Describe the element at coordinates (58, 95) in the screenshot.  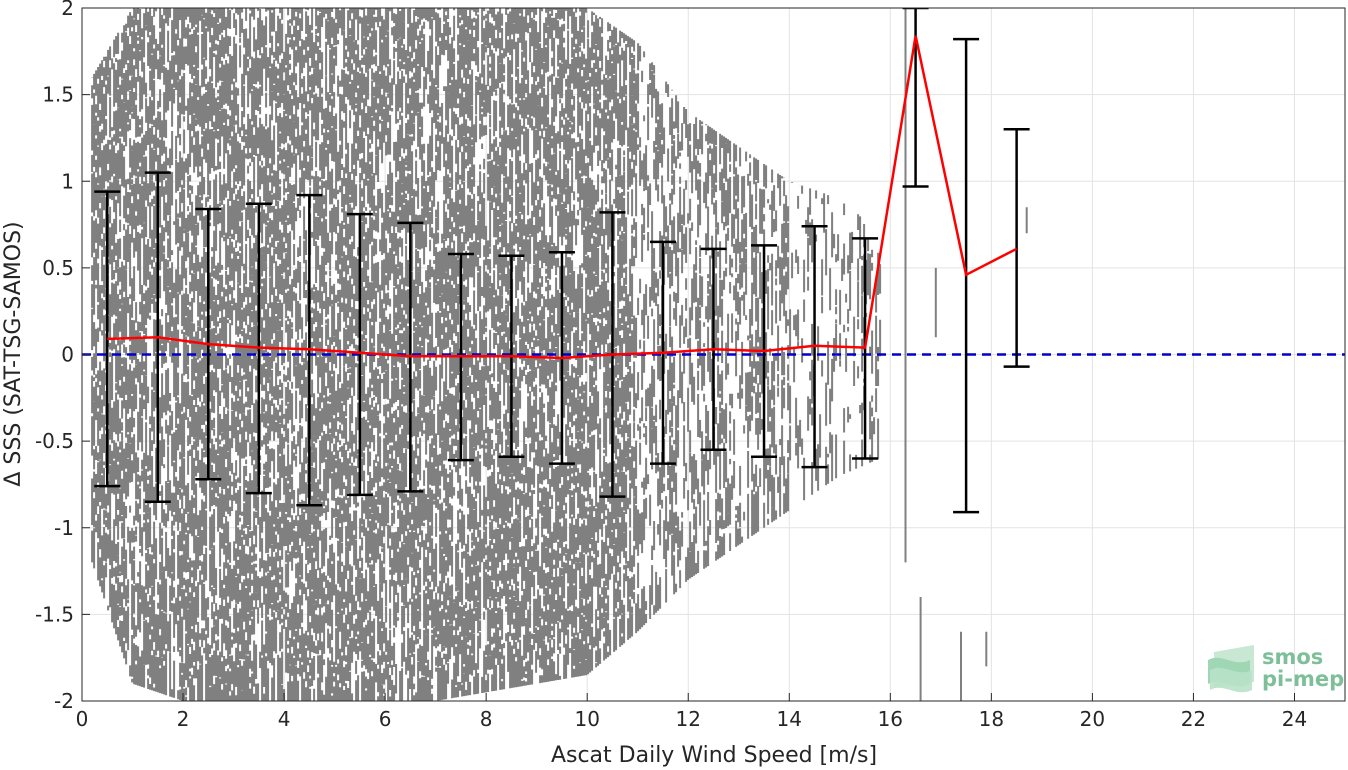
I see `y-tick-label: 1.5` at that location.